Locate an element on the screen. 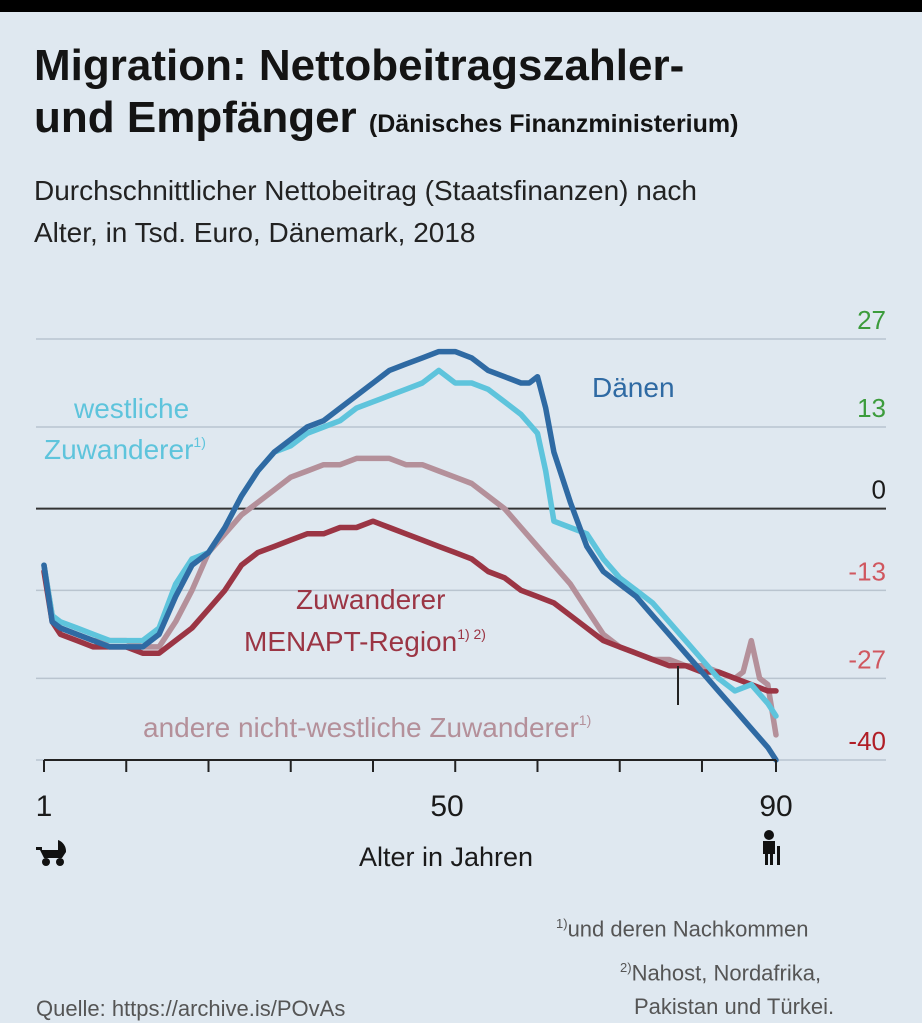  x-axis: 1 50 90 is located at coordinates (414, 791).